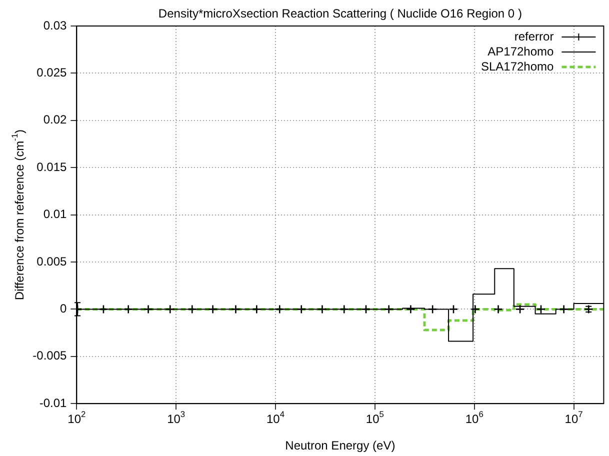 The height and width of the screenshot is (456, 609). Describe the element at coordinates (55, 119) in the screenshot. I see `y-tick-label: 0.02` at that location.